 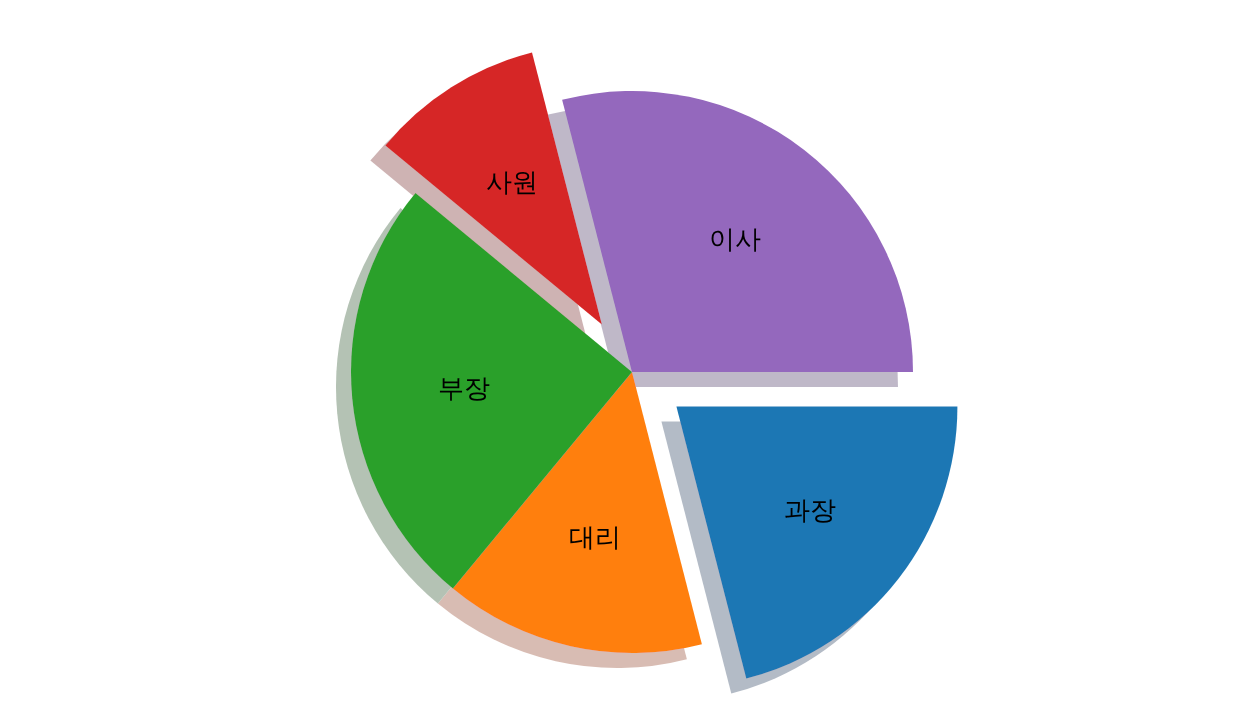 I want to click on slice-label: 부장, so click(x=464, y=387).